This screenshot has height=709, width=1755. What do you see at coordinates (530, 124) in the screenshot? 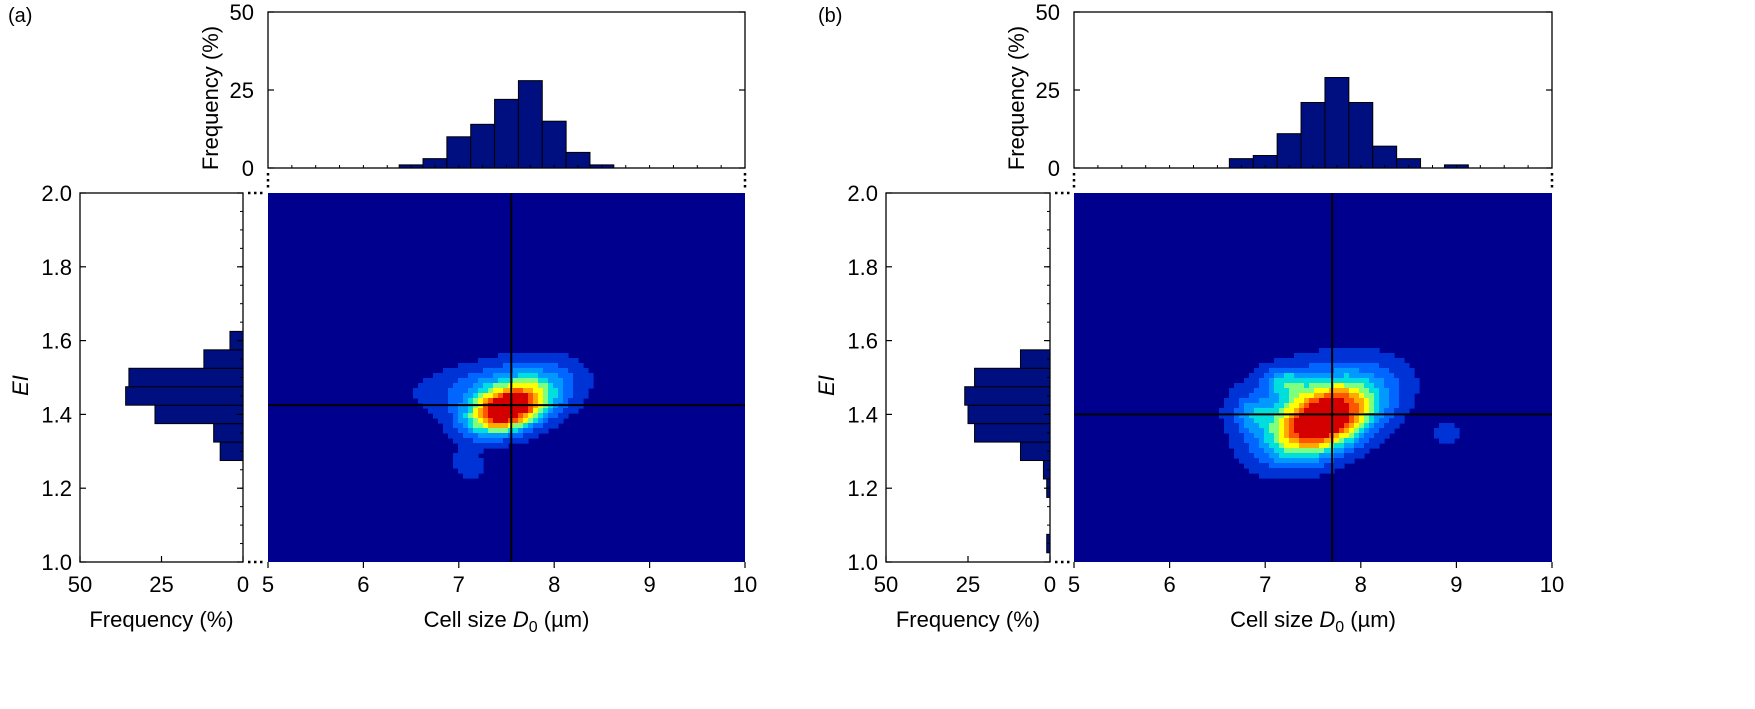
I see `top-hist-bar` at bounding box center [530, 124].